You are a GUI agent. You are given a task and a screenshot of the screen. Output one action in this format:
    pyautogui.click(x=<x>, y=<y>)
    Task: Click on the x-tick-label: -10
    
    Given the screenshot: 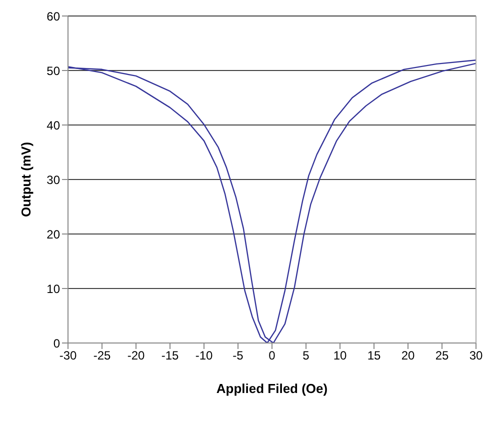 What is the action you would take?
    pyautogui.click(x=204, y=355)
    